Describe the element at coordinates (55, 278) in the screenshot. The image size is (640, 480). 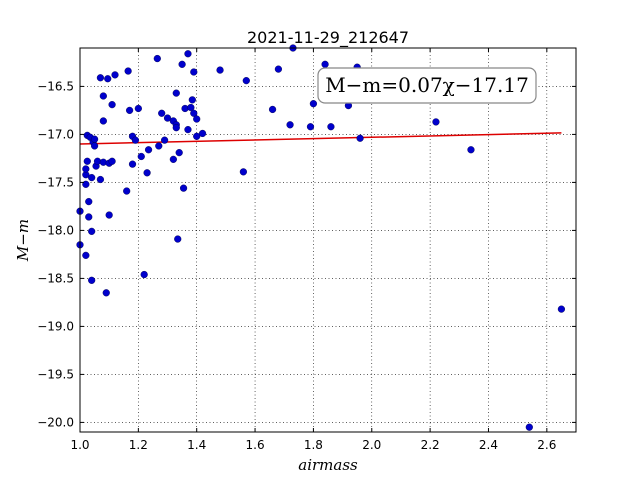
I see `y-tick-label: −18.5` at that location.